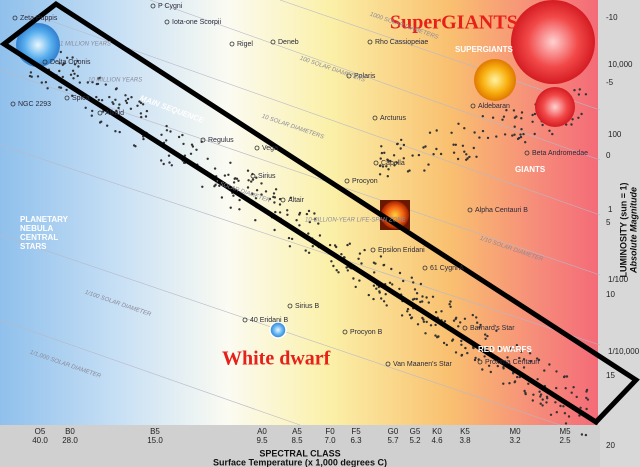  What do you see at coordinates (494, 106) in the screenshot?
I see `star-label: Aldebaran` at bounding box center [494, 106].